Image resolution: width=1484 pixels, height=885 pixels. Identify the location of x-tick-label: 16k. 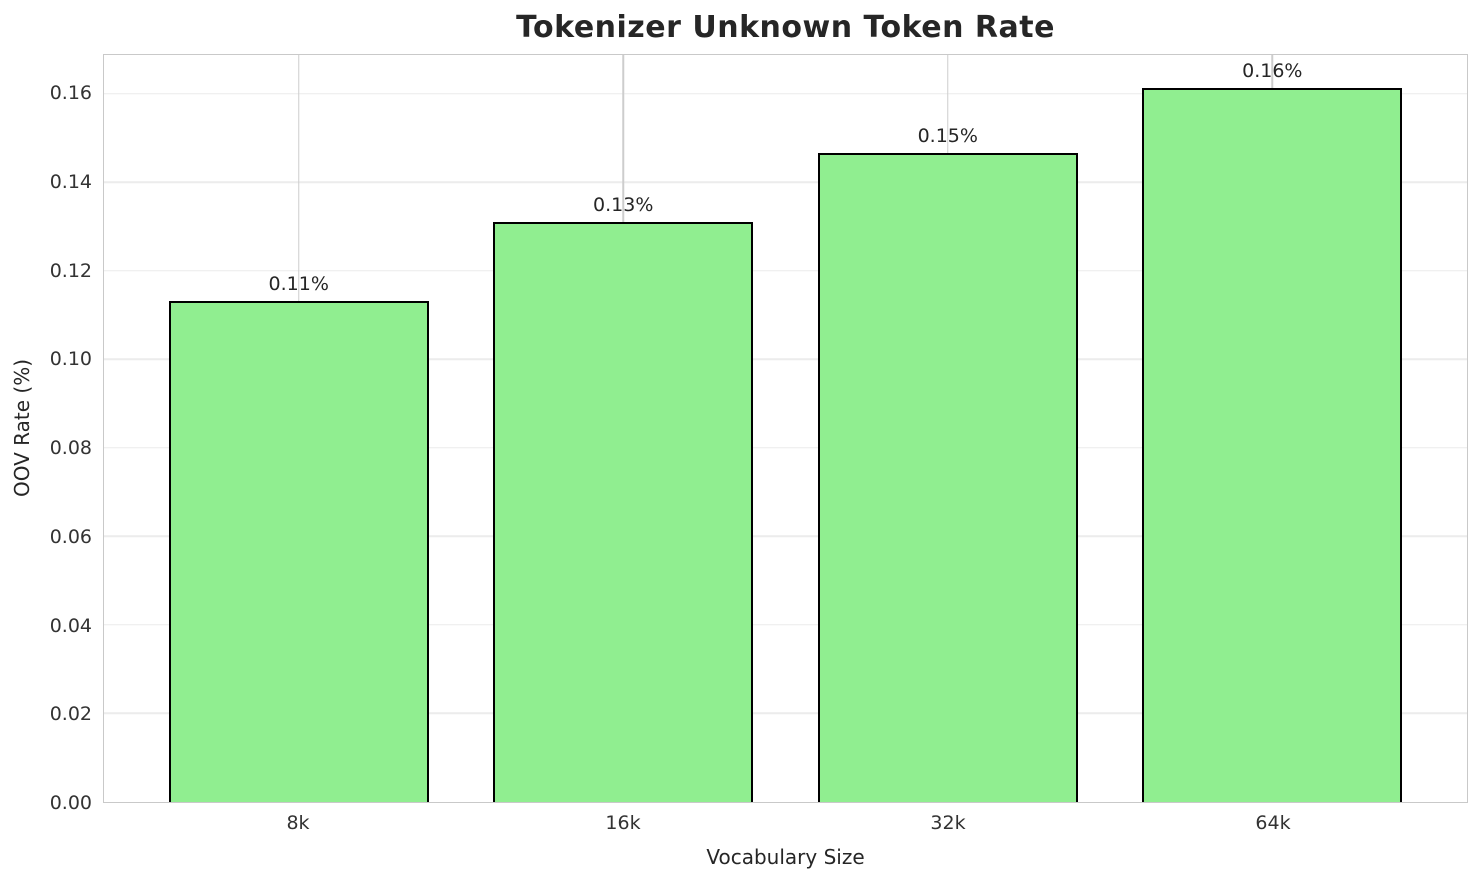
(623, 823).